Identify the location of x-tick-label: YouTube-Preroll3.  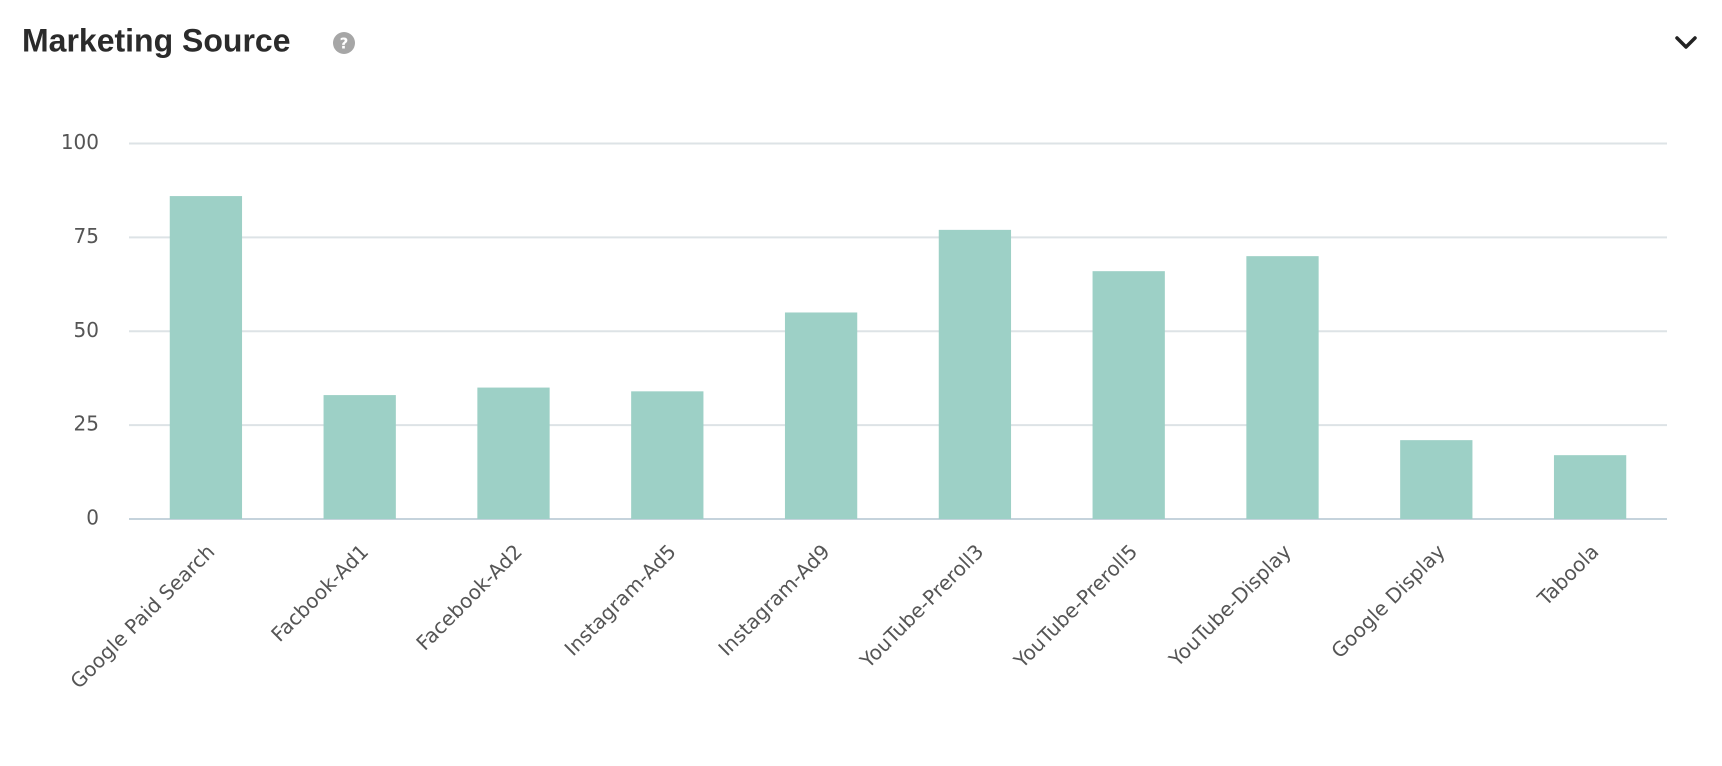
(922, 606).